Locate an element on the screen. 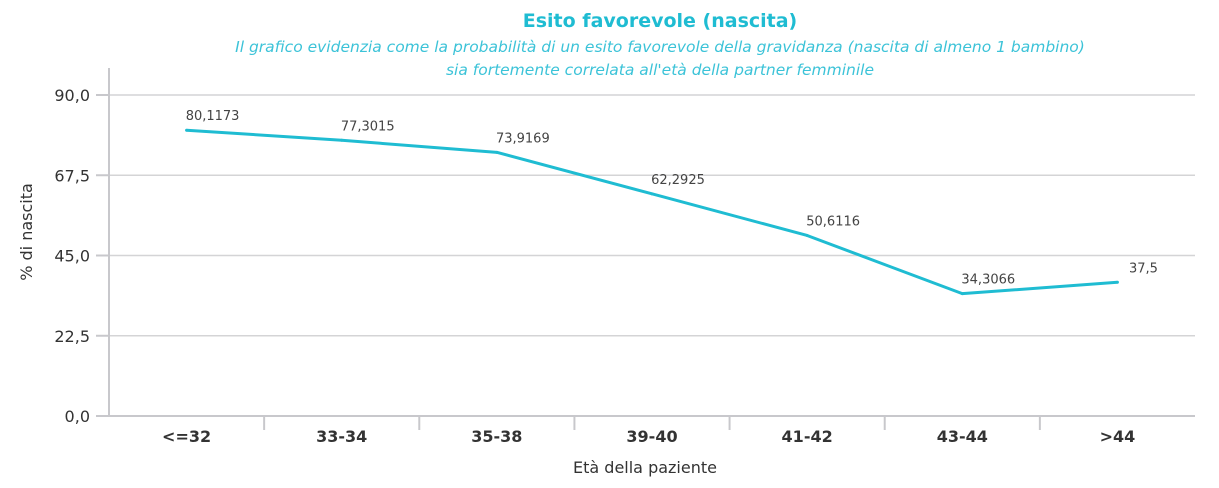 The height and width of the screenshot is (488, 1219). data-label: 77,3015 is located at coordinates (368, 126).